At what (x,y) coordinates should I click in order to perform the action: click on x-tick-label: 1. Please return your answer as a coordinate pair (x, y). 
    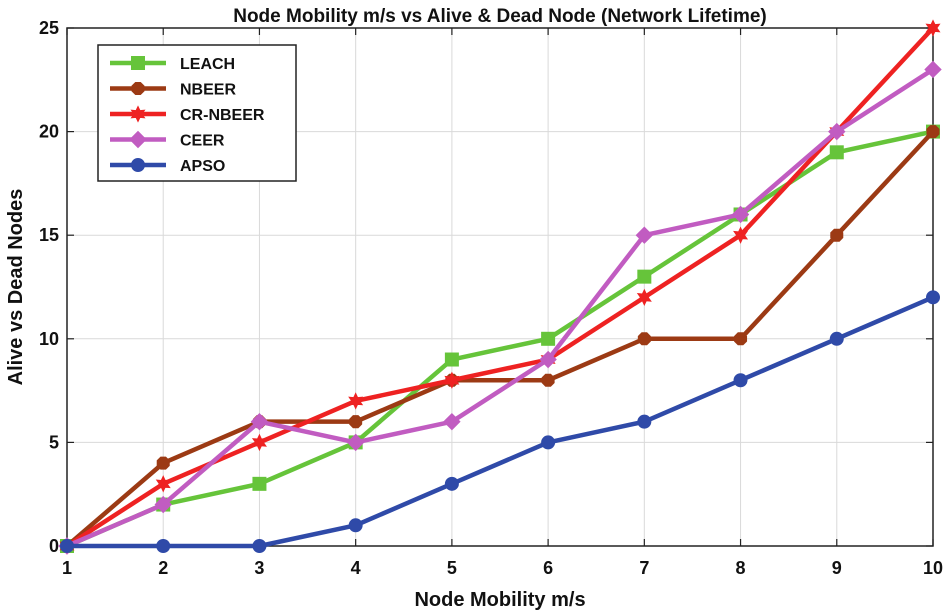
    Looking at the image, I should click on (67, 568).